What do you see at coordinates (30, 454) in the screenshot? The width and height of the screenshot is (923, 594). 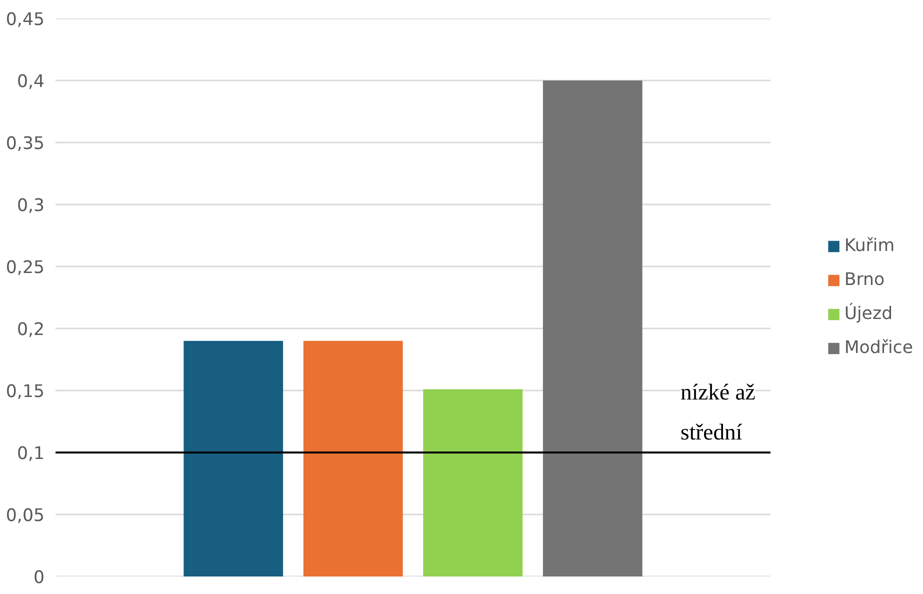 I see `y-tick-label: 0,1` at bounding box center [30, 454].